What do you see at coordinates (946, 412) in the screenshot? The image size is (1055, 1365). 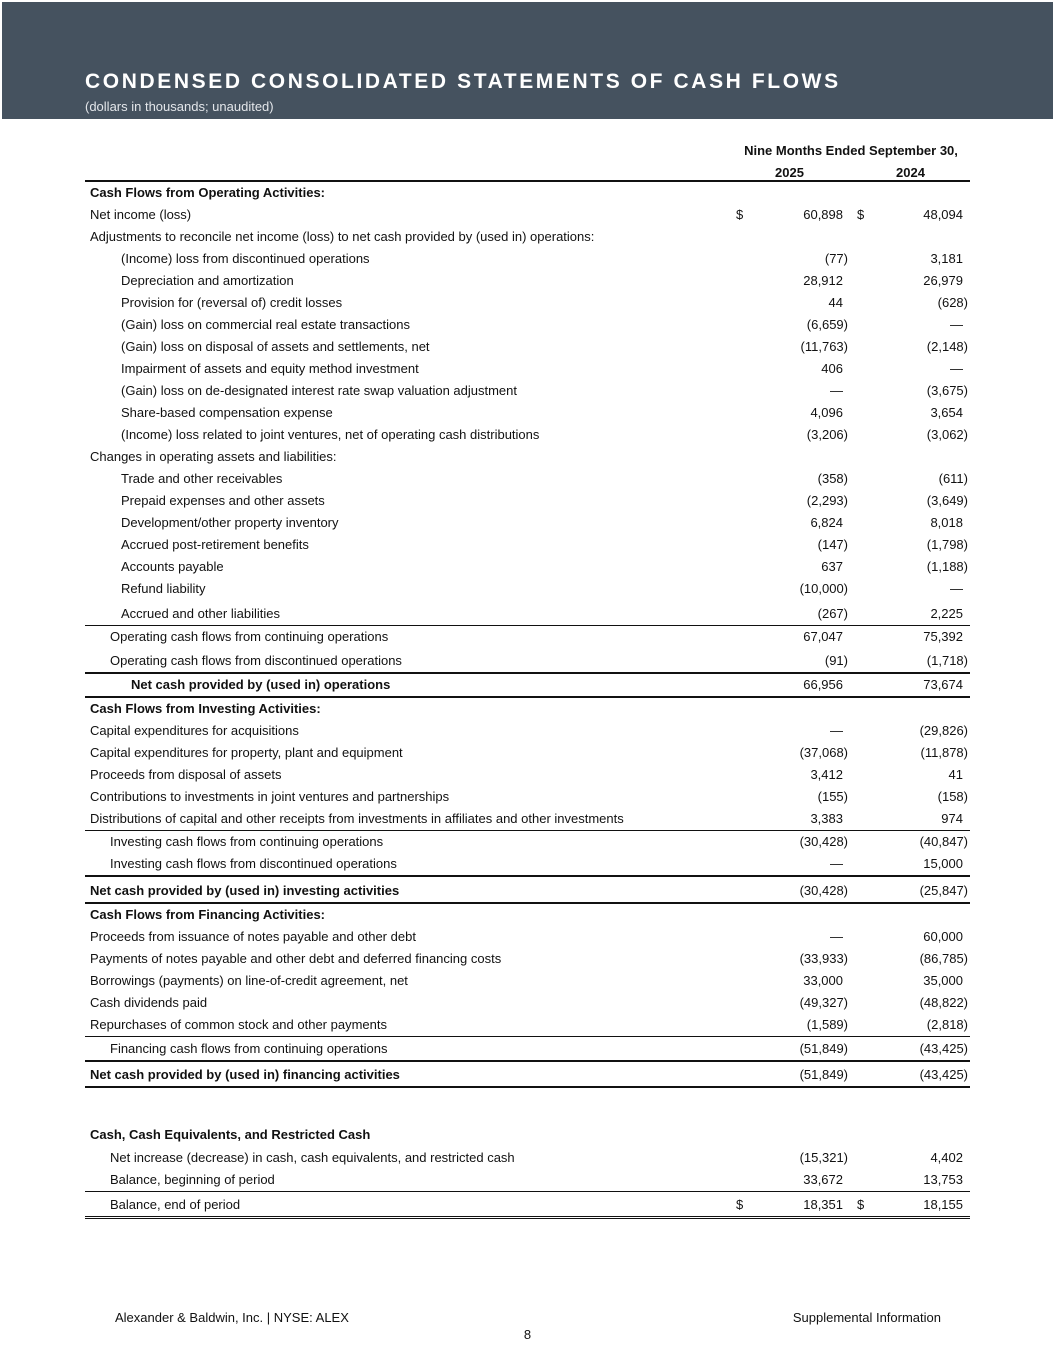 I see `value-2024: 3,654` at bounding box center [946, 412].